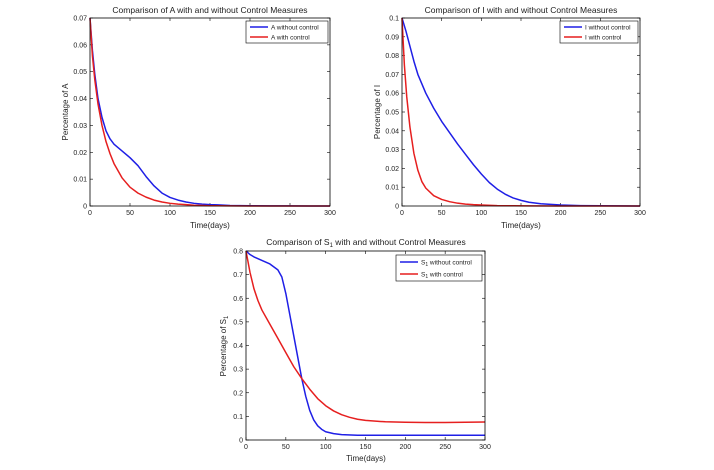 Image resolution: width=714 pixels, height=470 pixels. Describe the element at coordinates (238, 393) in the screenshot. I see `y-tick-label: 0.2` at that location.